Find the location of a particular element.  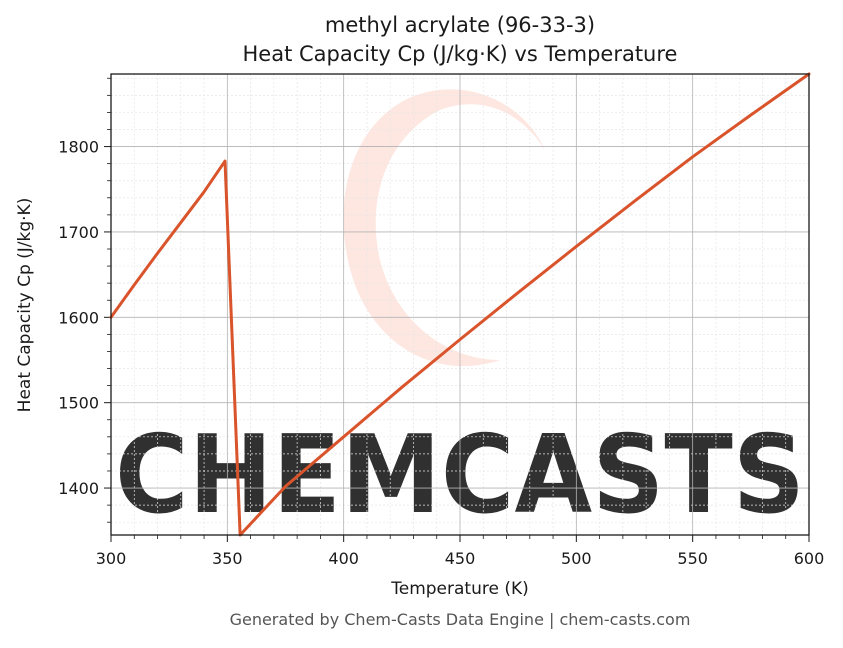

x-tick-label: 450 is located at coordinates (460, 558).